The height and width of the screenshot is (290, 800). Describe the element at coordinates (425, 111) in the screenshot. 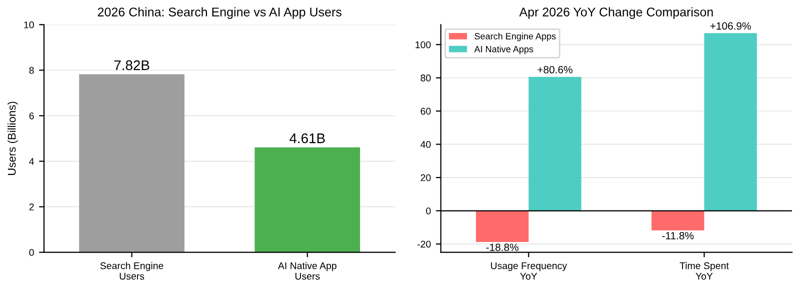

I see `y-tick-label: 60` at that location.